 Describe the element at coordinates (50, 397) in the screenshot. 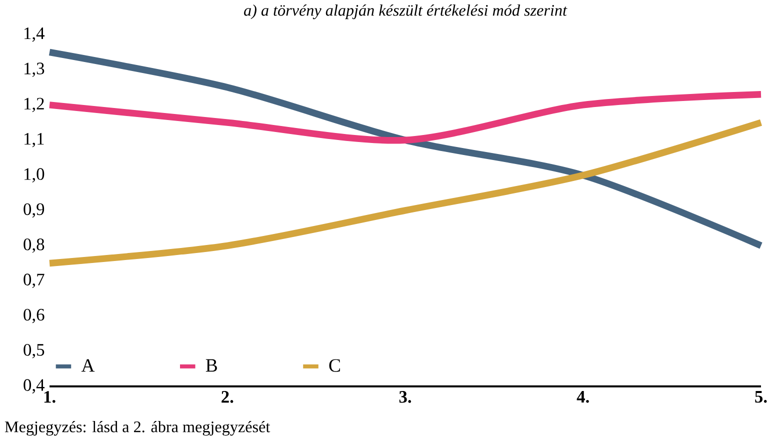

I see `x-tick-label: 1.` at that location.